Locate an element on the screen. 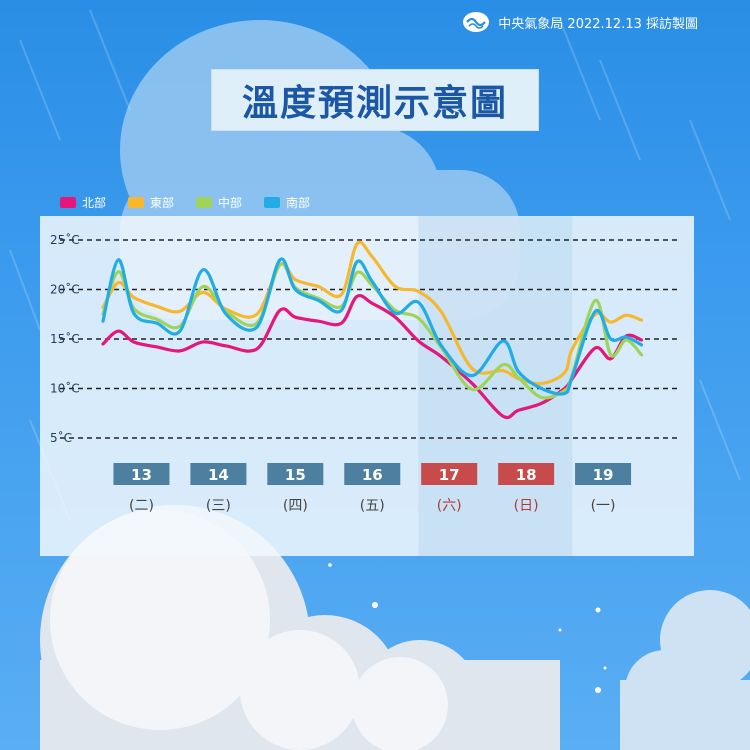 The image size is (750, 750). day-date-label: 16 is located at coordinates (372, 475).